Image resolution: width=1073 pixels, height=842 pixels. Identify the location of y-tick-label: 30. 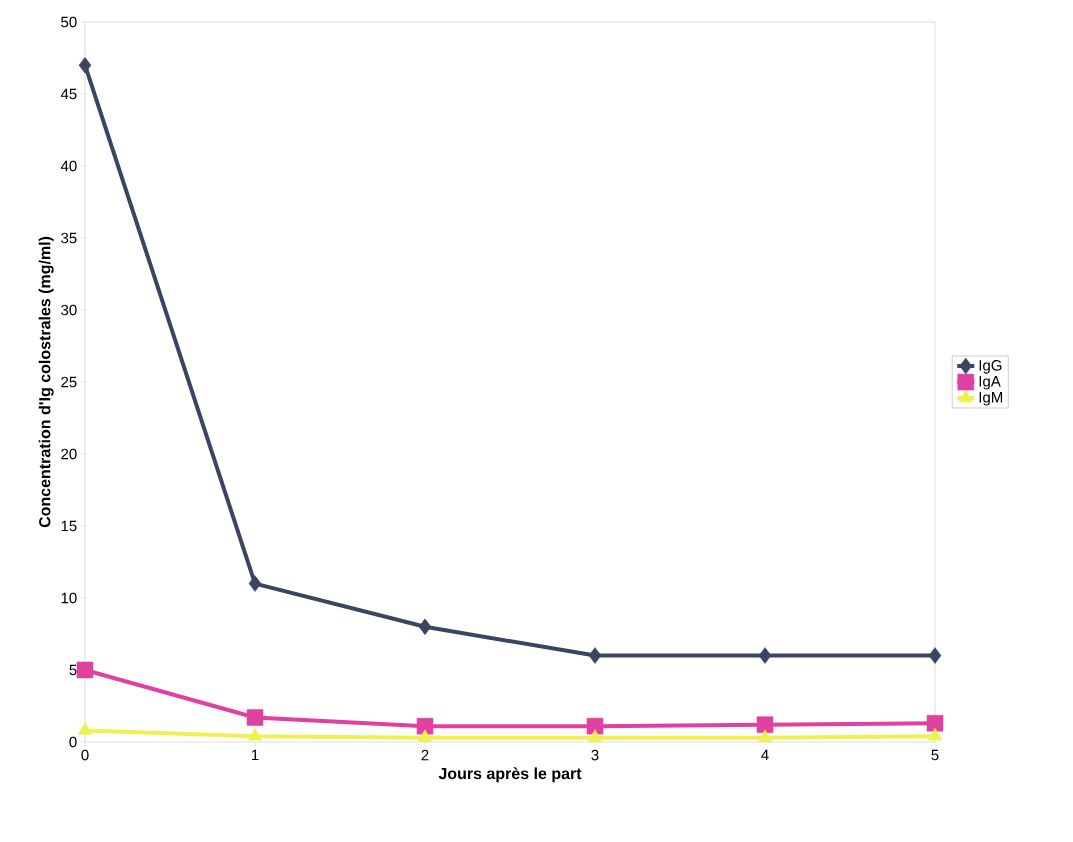
(69, 310).